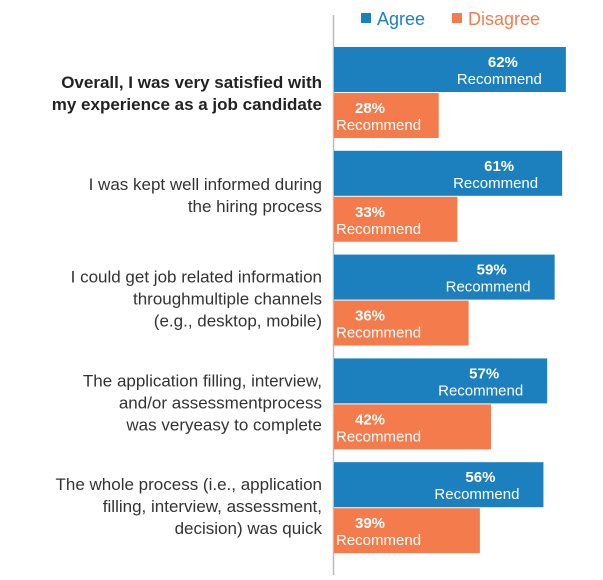 The image size is (603, 580). Describe the element at coordinates (227, 299) in the screenshot. I see `category-label-line: throughmultiple channels` at that location.